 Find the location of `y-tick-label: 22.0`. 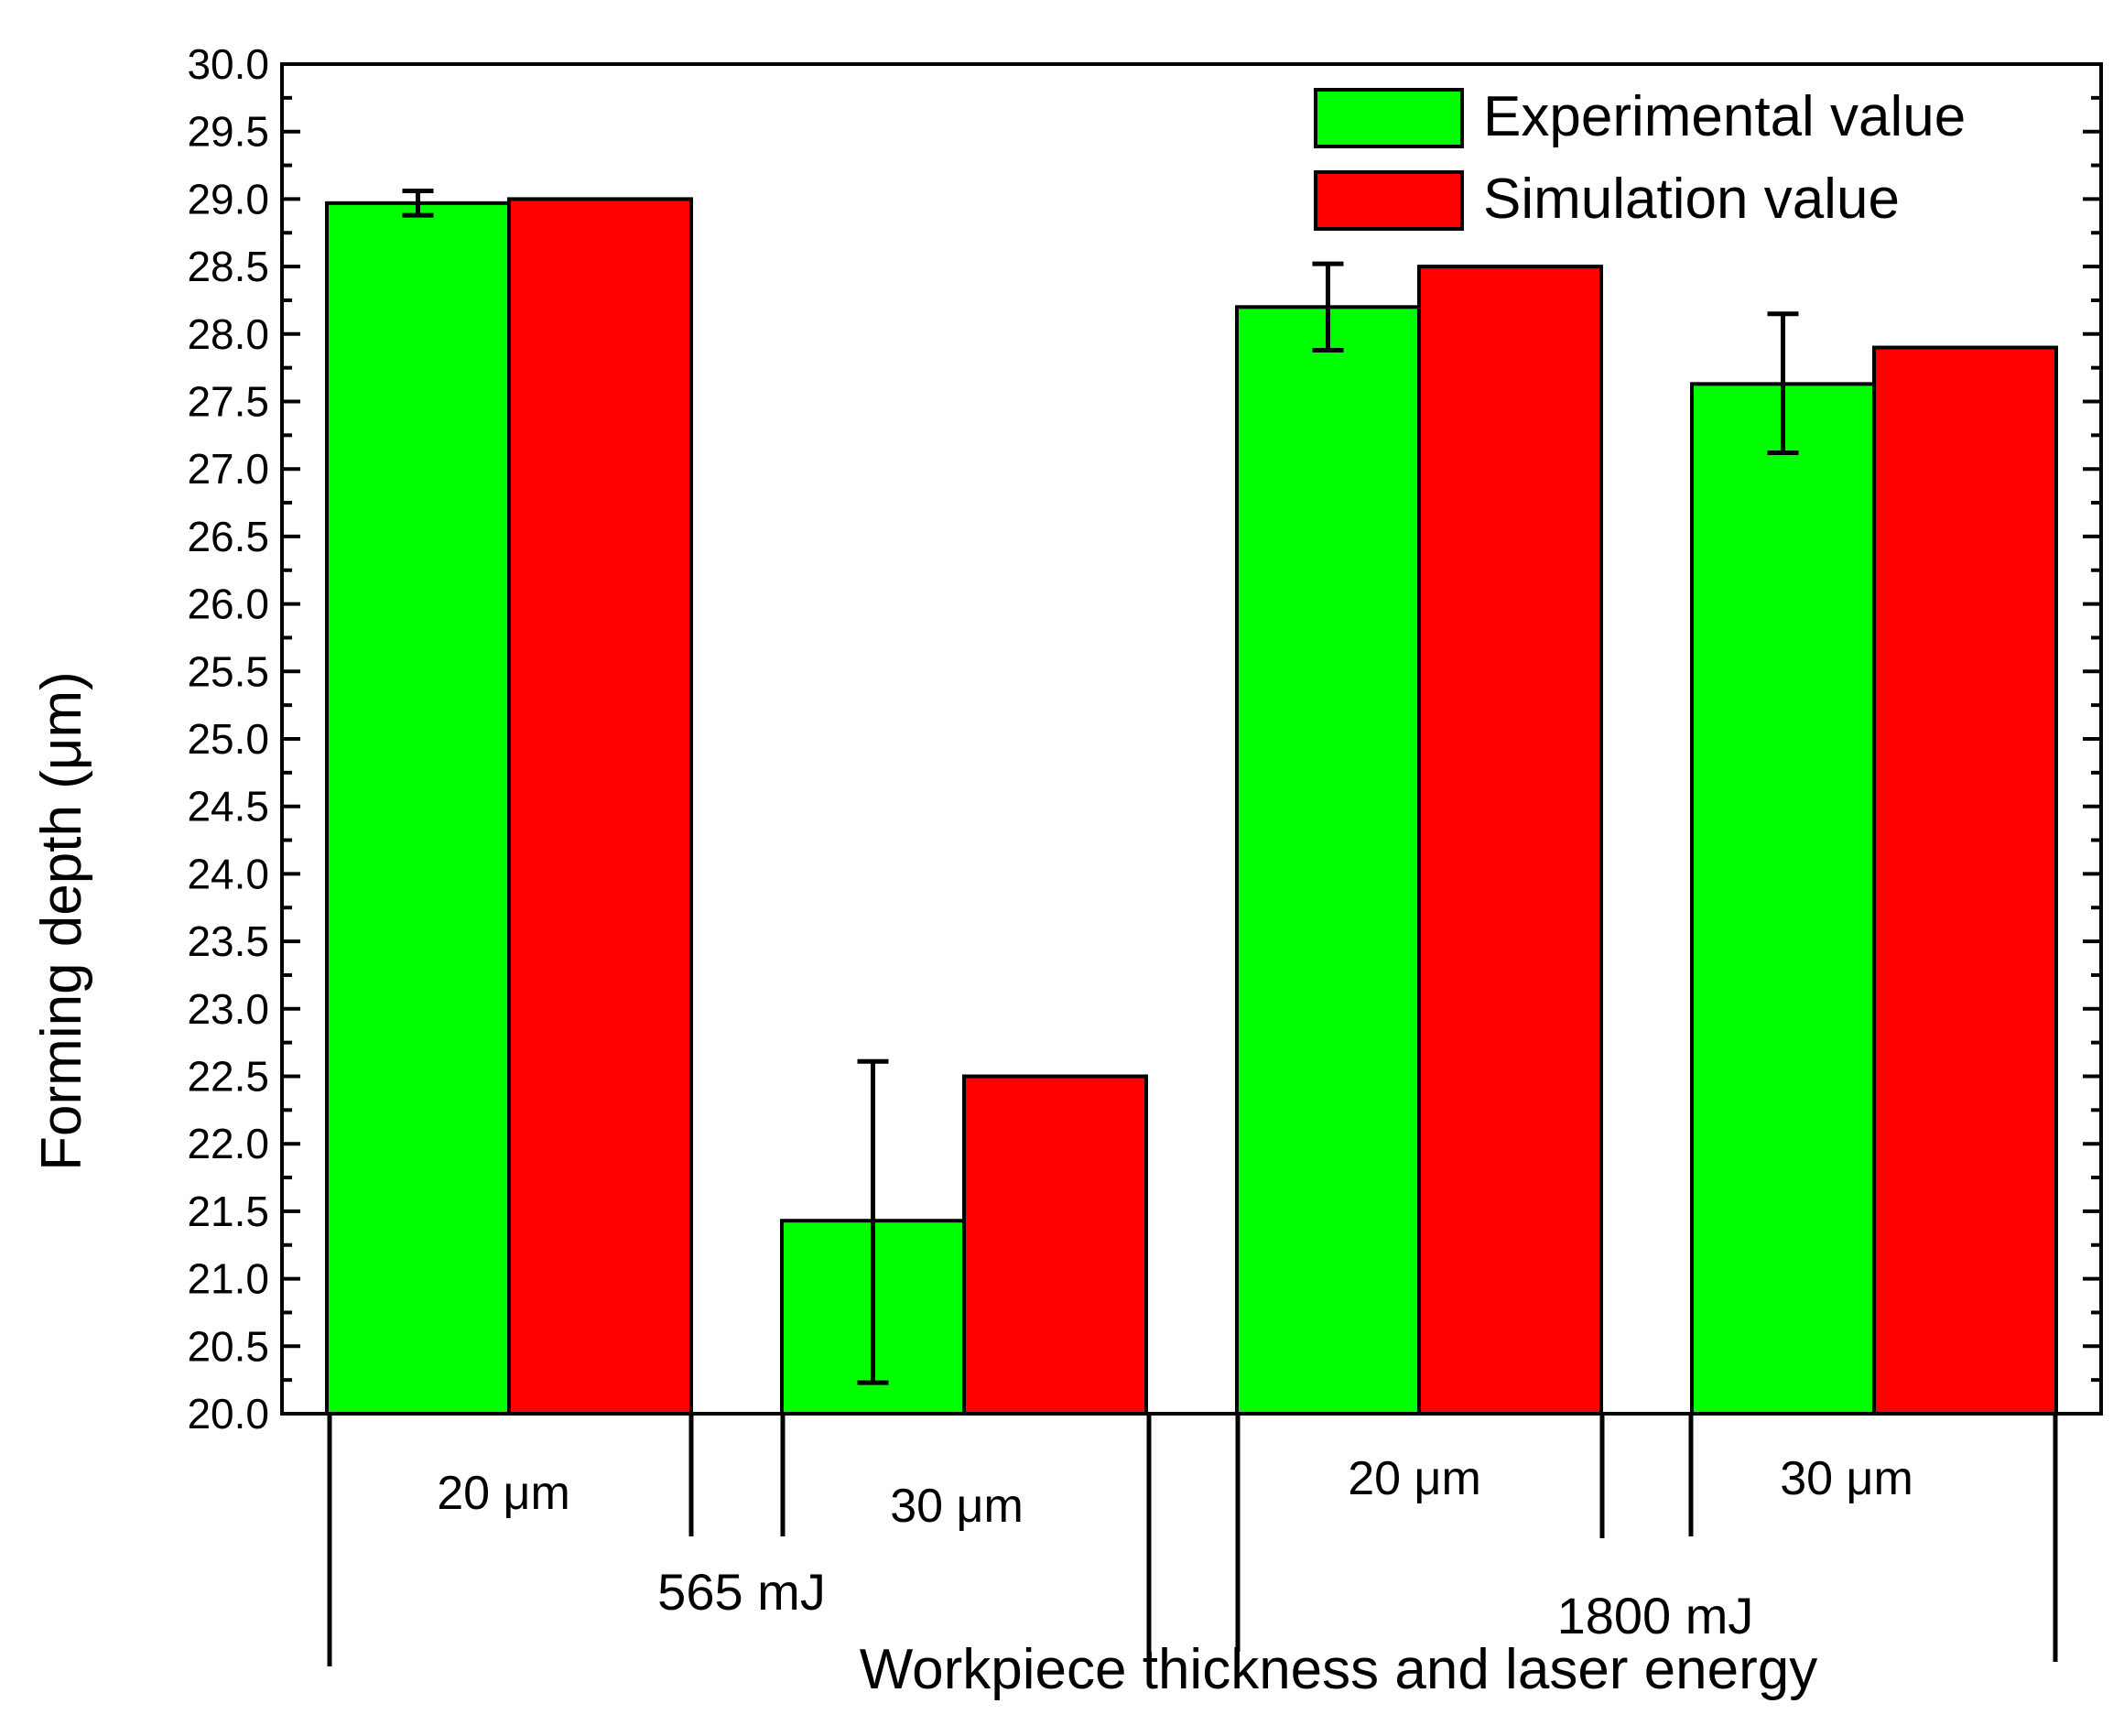

y-tick-label: 22.0 is located at coordinates (228, 1144).